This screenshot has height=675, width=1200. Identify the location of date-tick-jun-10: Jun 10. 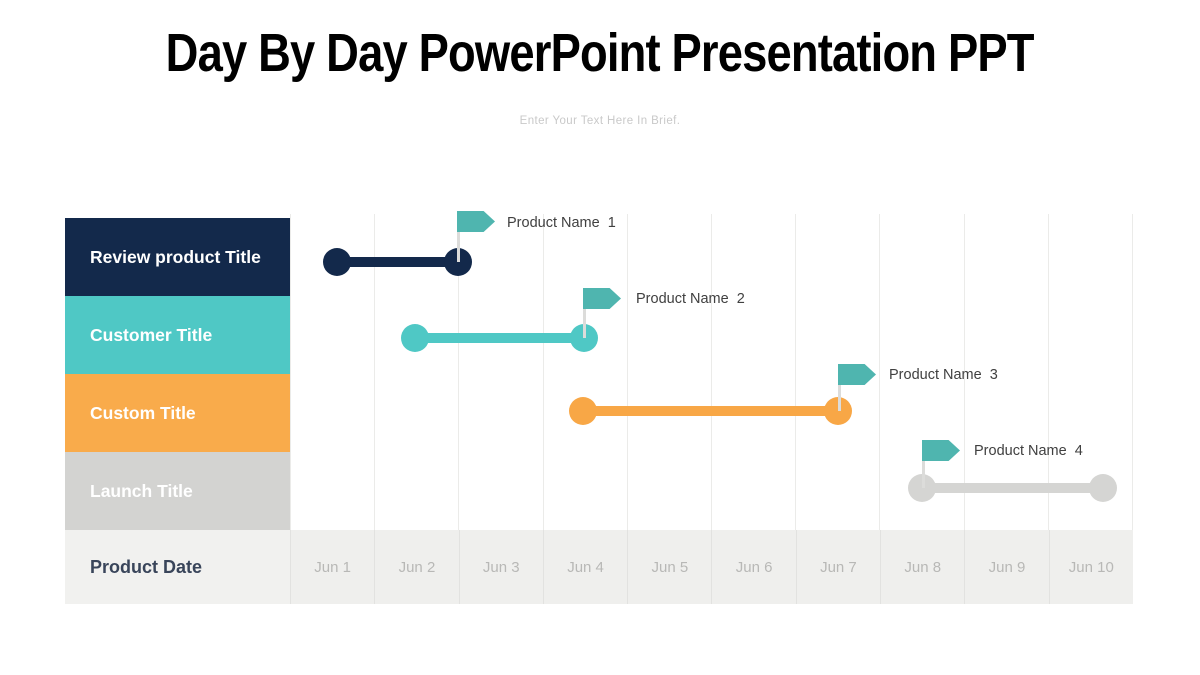
(1090, 567).